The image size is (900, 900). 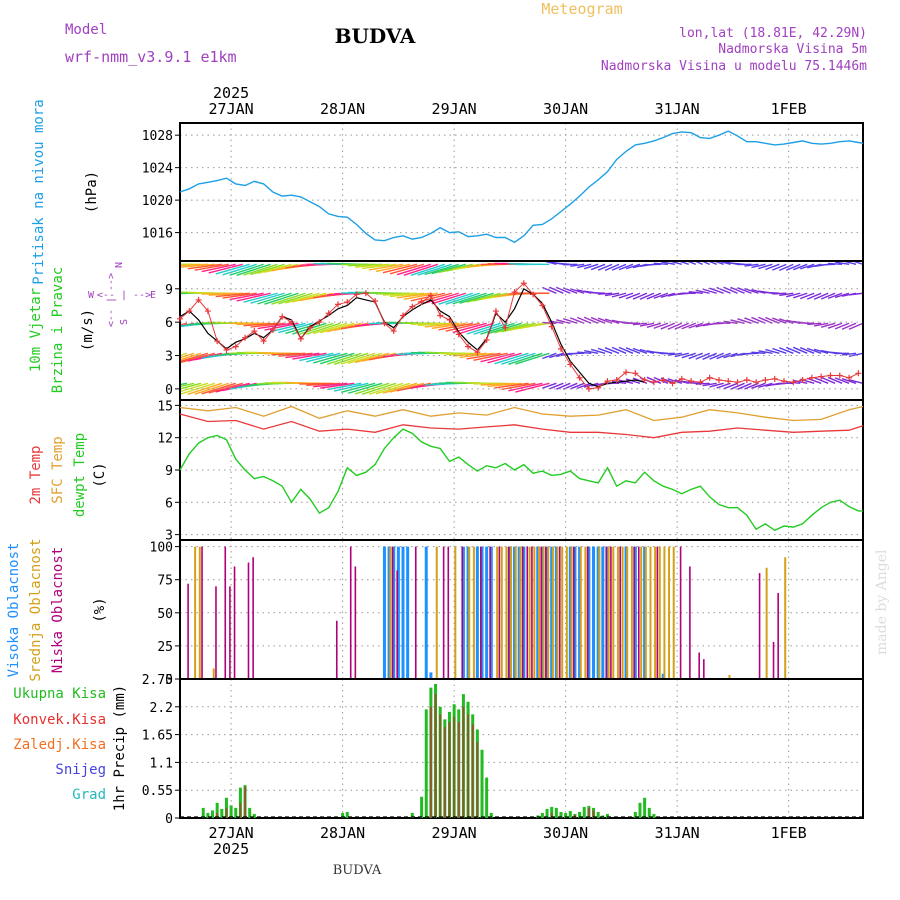 What do you see at coordinates (157, 201) in the screenshot?
I see `y-tick-label: 1020` at bounding box center [157, 201].